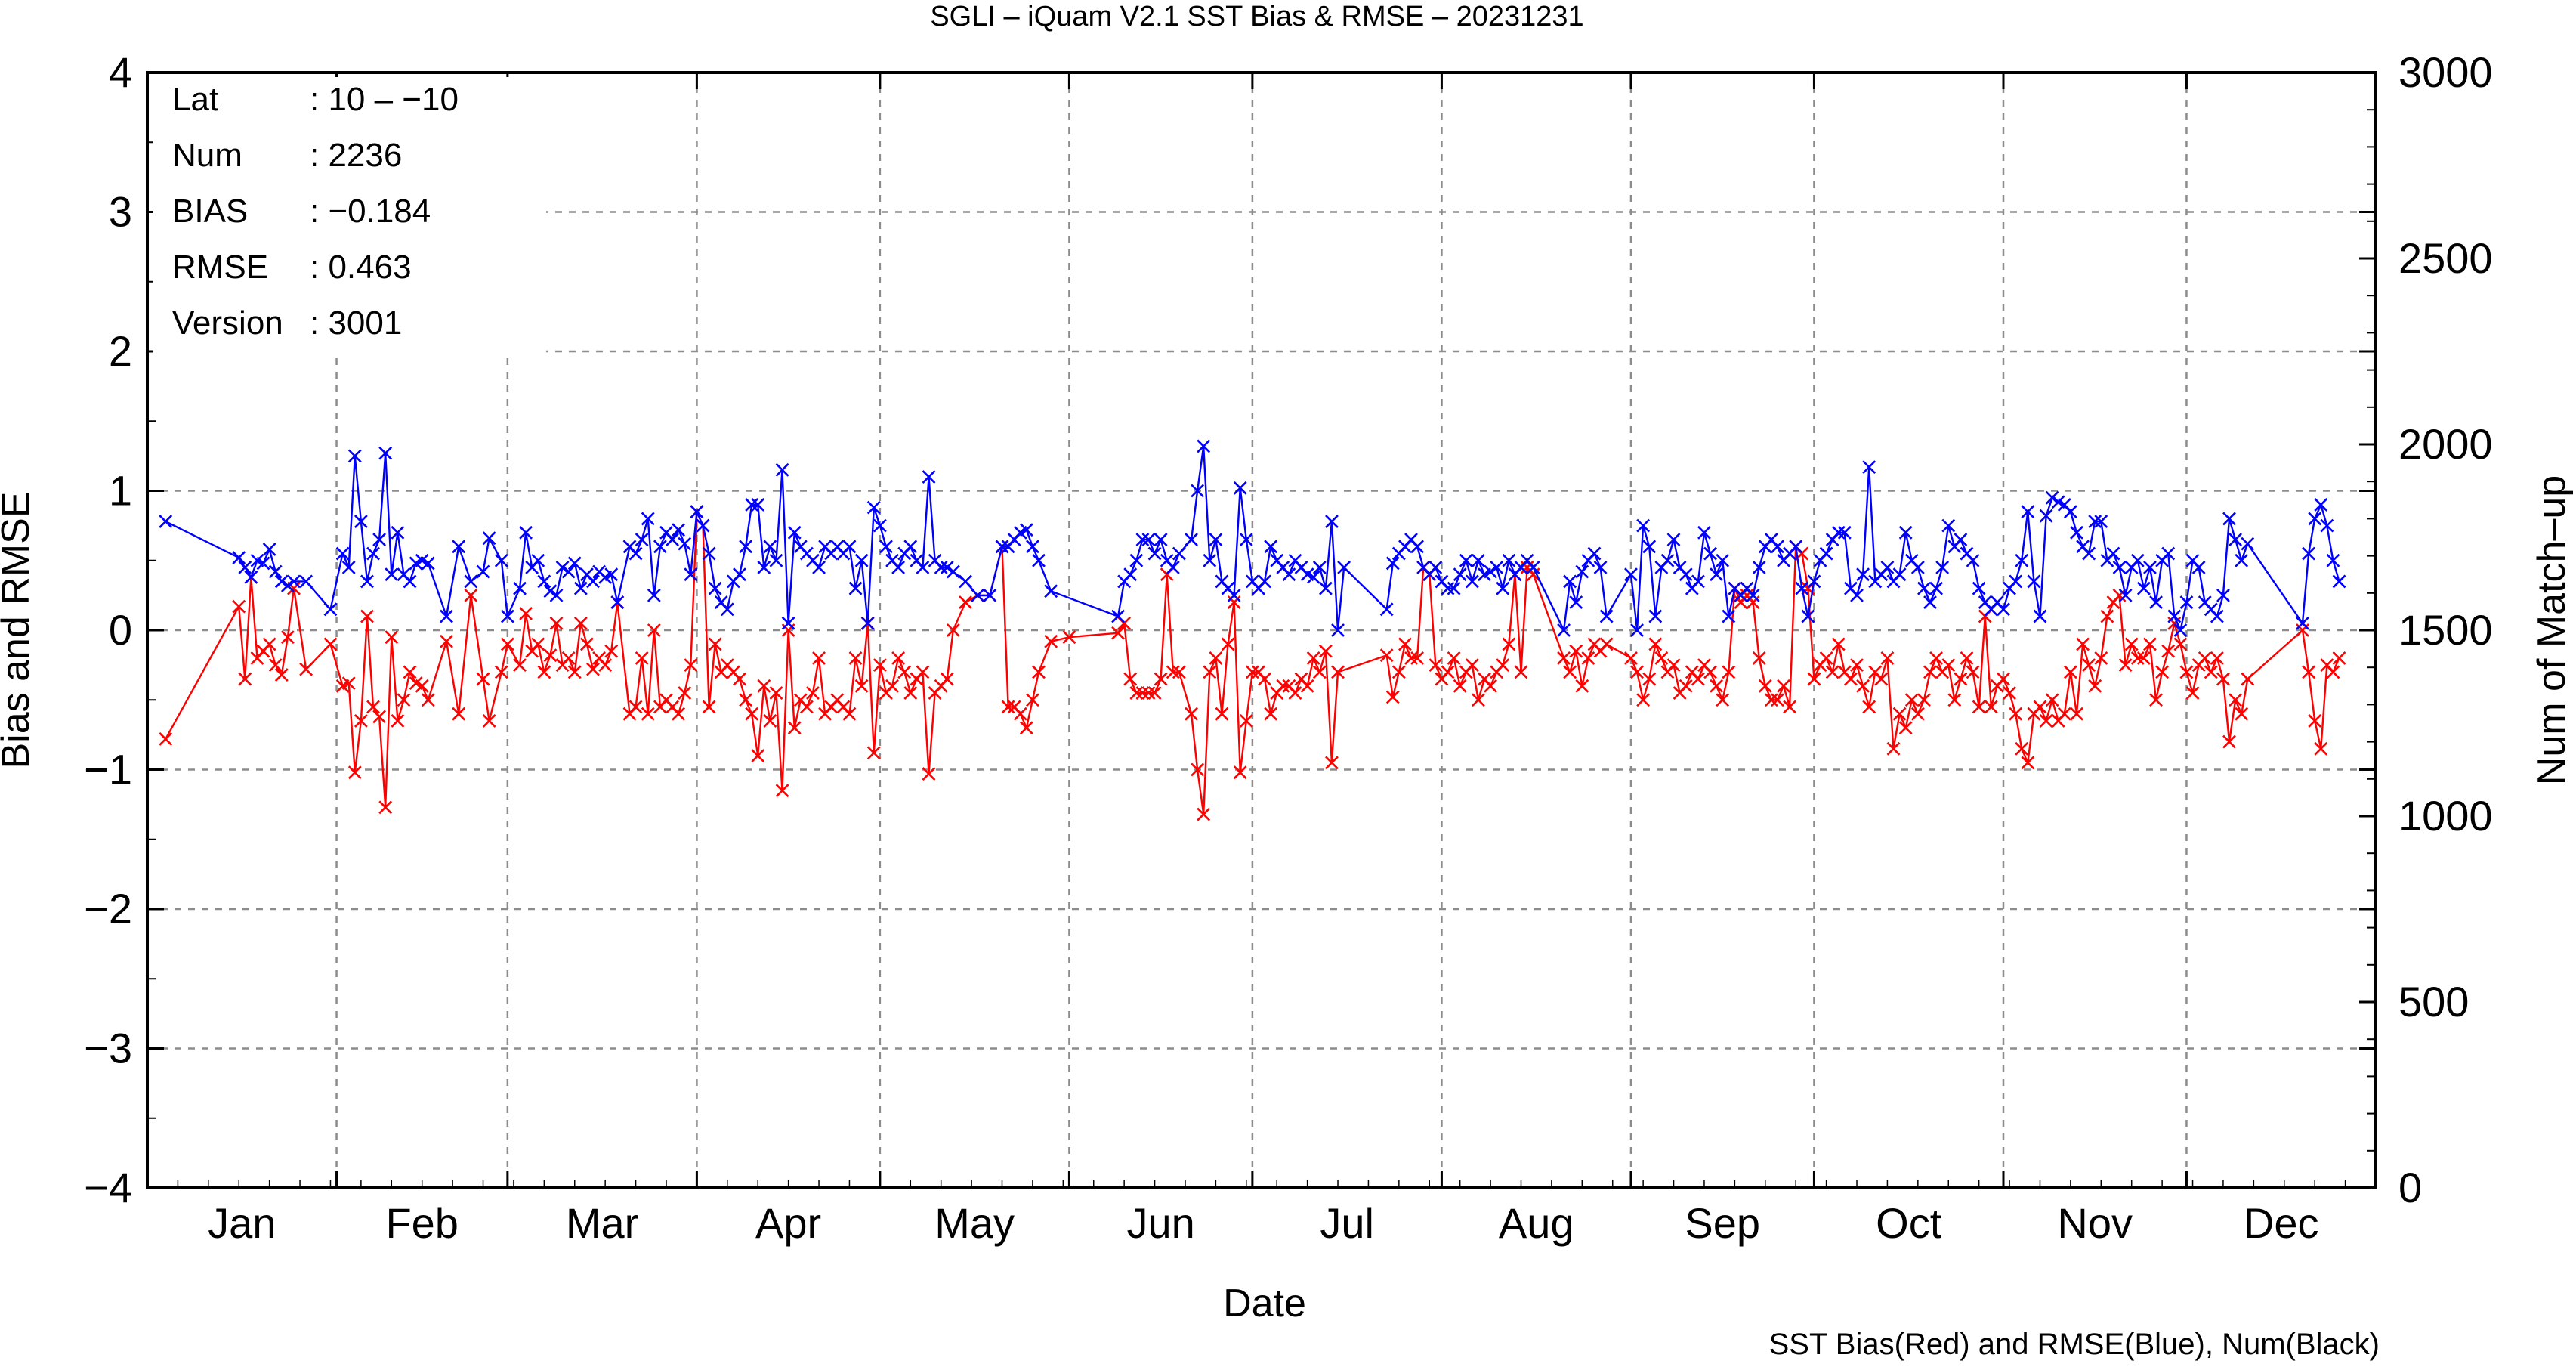  I want to click on x-tick-label: Aug, so click(1536, 1223).